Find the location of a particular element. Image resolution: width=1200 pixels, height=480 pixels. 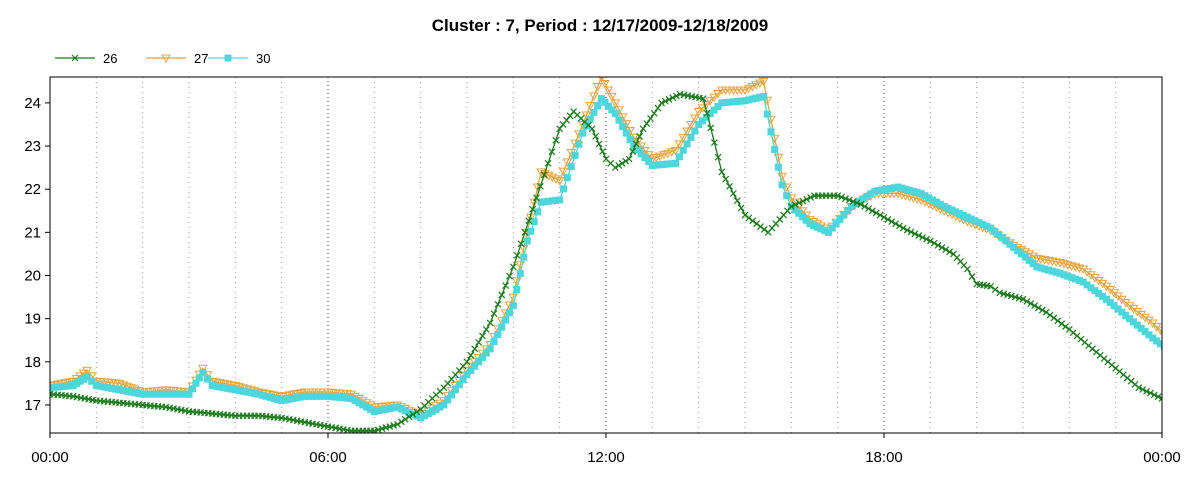

legend-label: 27 is located at coordinates (201, 58).